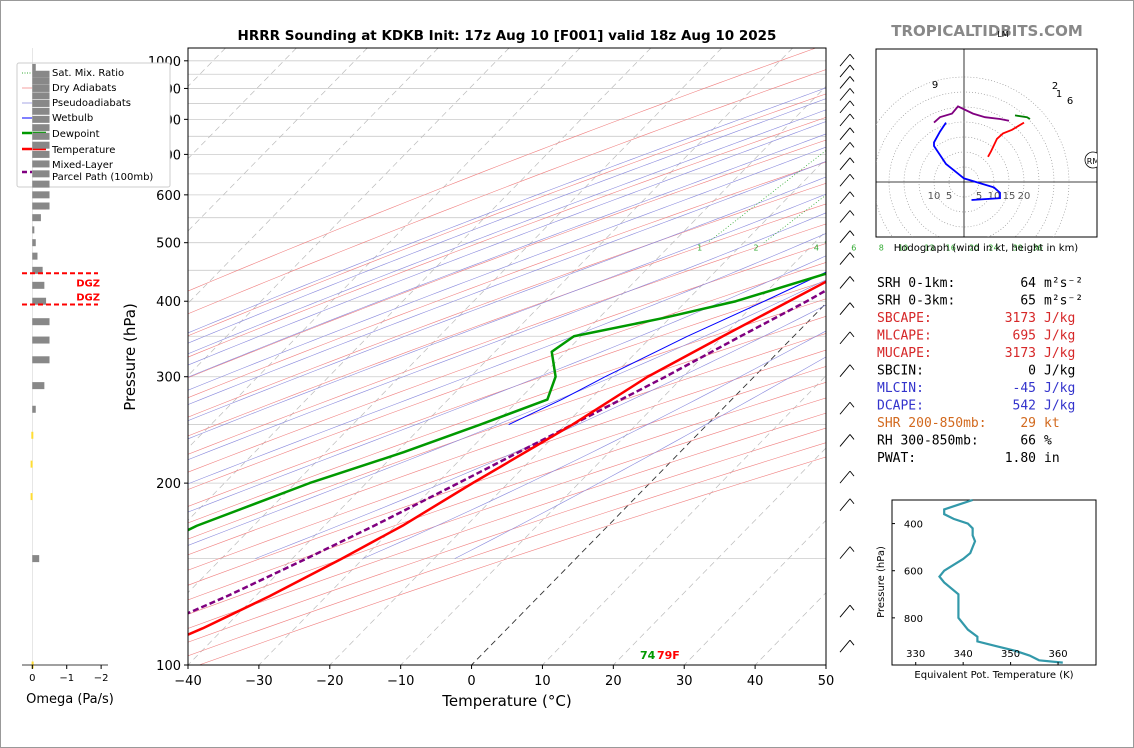 This screenshot has width=1134, height=748. What do you see at coordinates (1017, 248) in the screenshot?
I see `mixing-ratio-label: 30` at bounding box center [1017, 248].